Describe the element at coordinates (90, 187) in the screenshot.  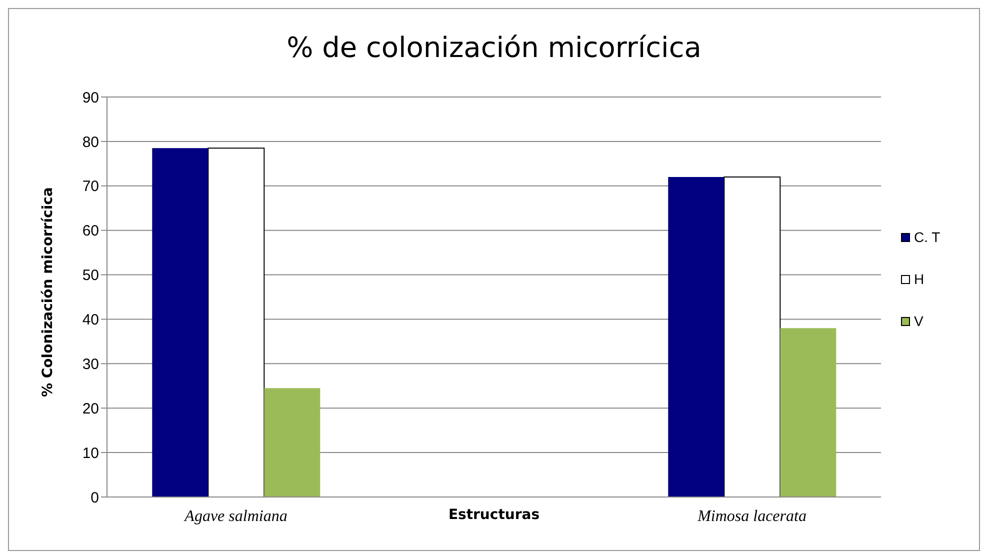
I see `y-tick-label: 70` at that location.